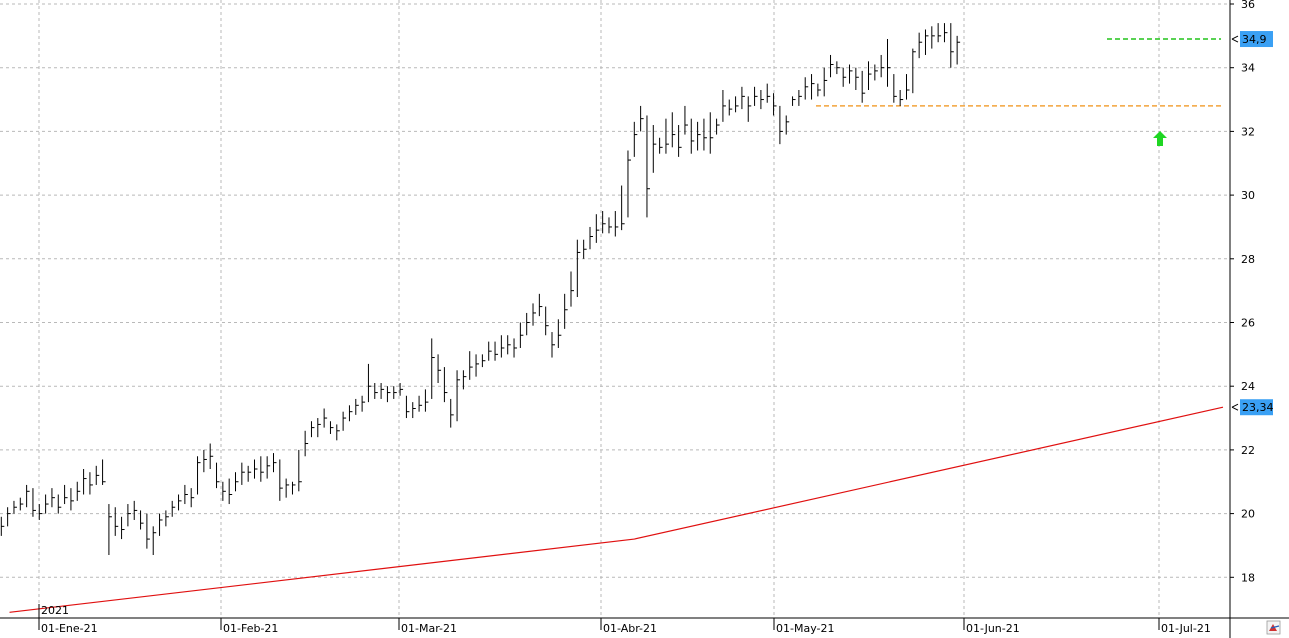  Describe the element at coordinates (55, 610) in the screenshot. I see `year-label: 2021` at that location.